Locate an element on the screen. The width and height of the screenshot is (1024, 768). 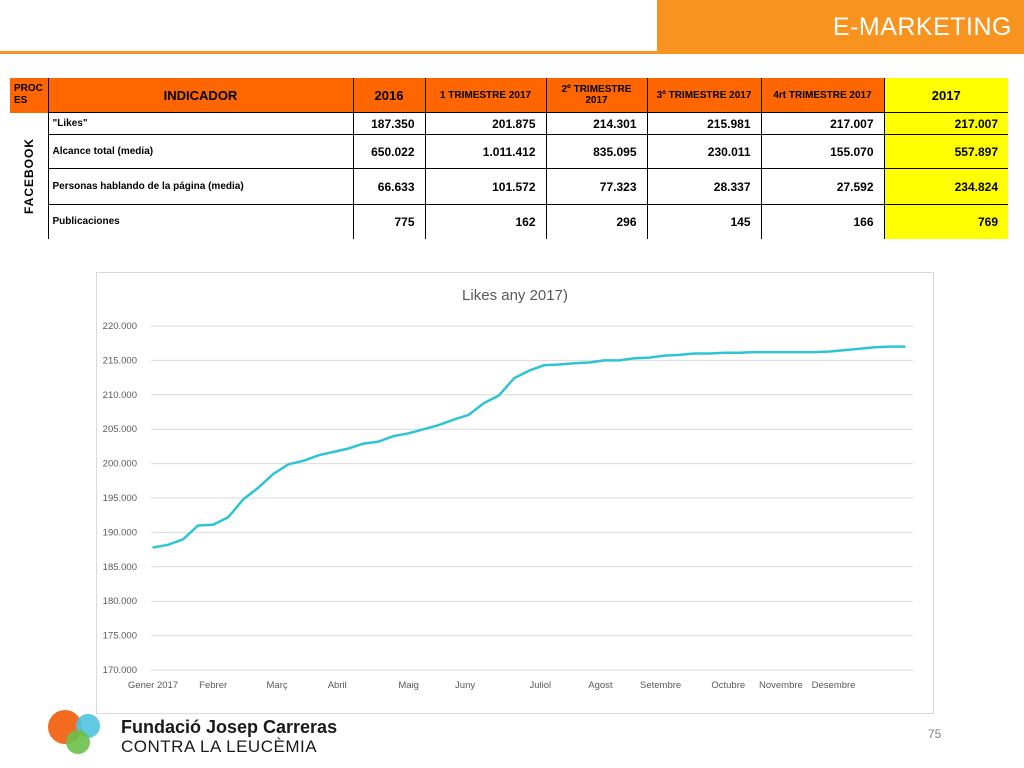
x-tick-label: Febrer is located at coordinates (213, 685).